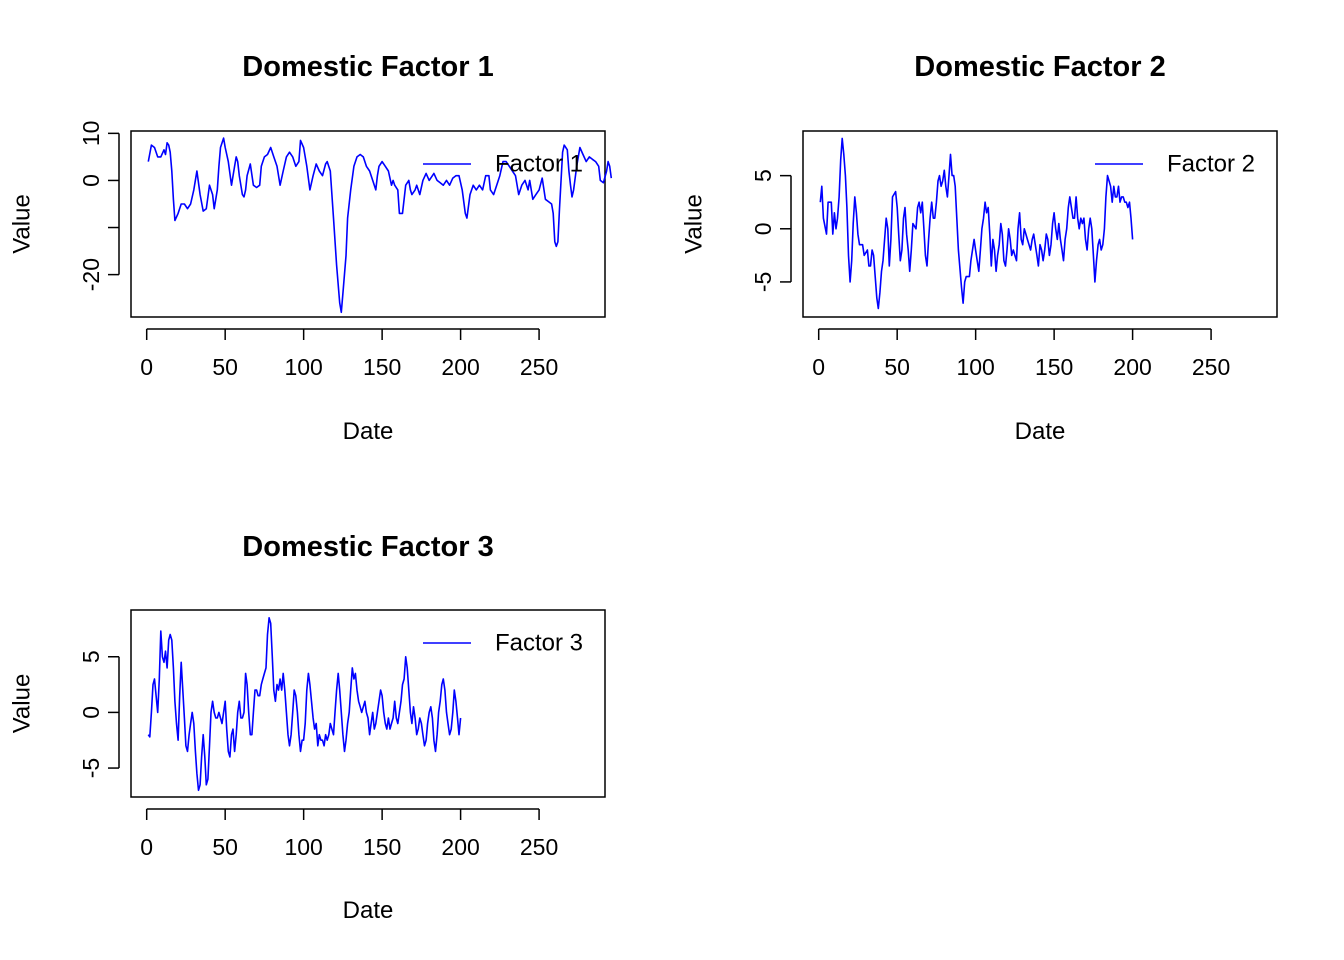 The image size is (1344, 960). Describe the element at coordinates (367, 67) in the screenshot. I see `chart-title: Domestic Factor 1` at that location.